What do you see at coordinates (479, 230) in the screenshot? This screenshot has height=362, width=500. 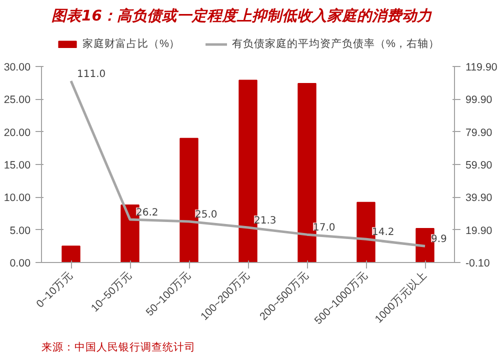 I see `y2-tick-label: 19.90` at bounding box center [479, 230].